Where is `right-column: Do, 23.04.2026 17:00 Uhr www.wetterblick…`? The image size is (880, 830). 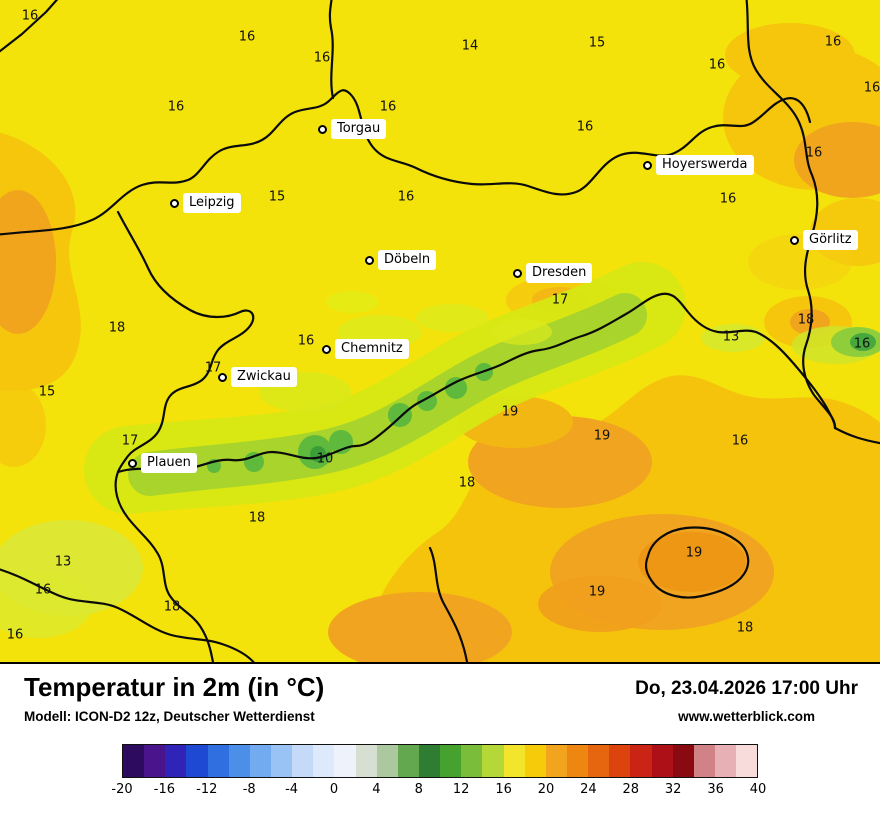
right-column: Do, 23.04.2026 17:00 Uhr www.wetterblick… is located at coordinates (746, 699).